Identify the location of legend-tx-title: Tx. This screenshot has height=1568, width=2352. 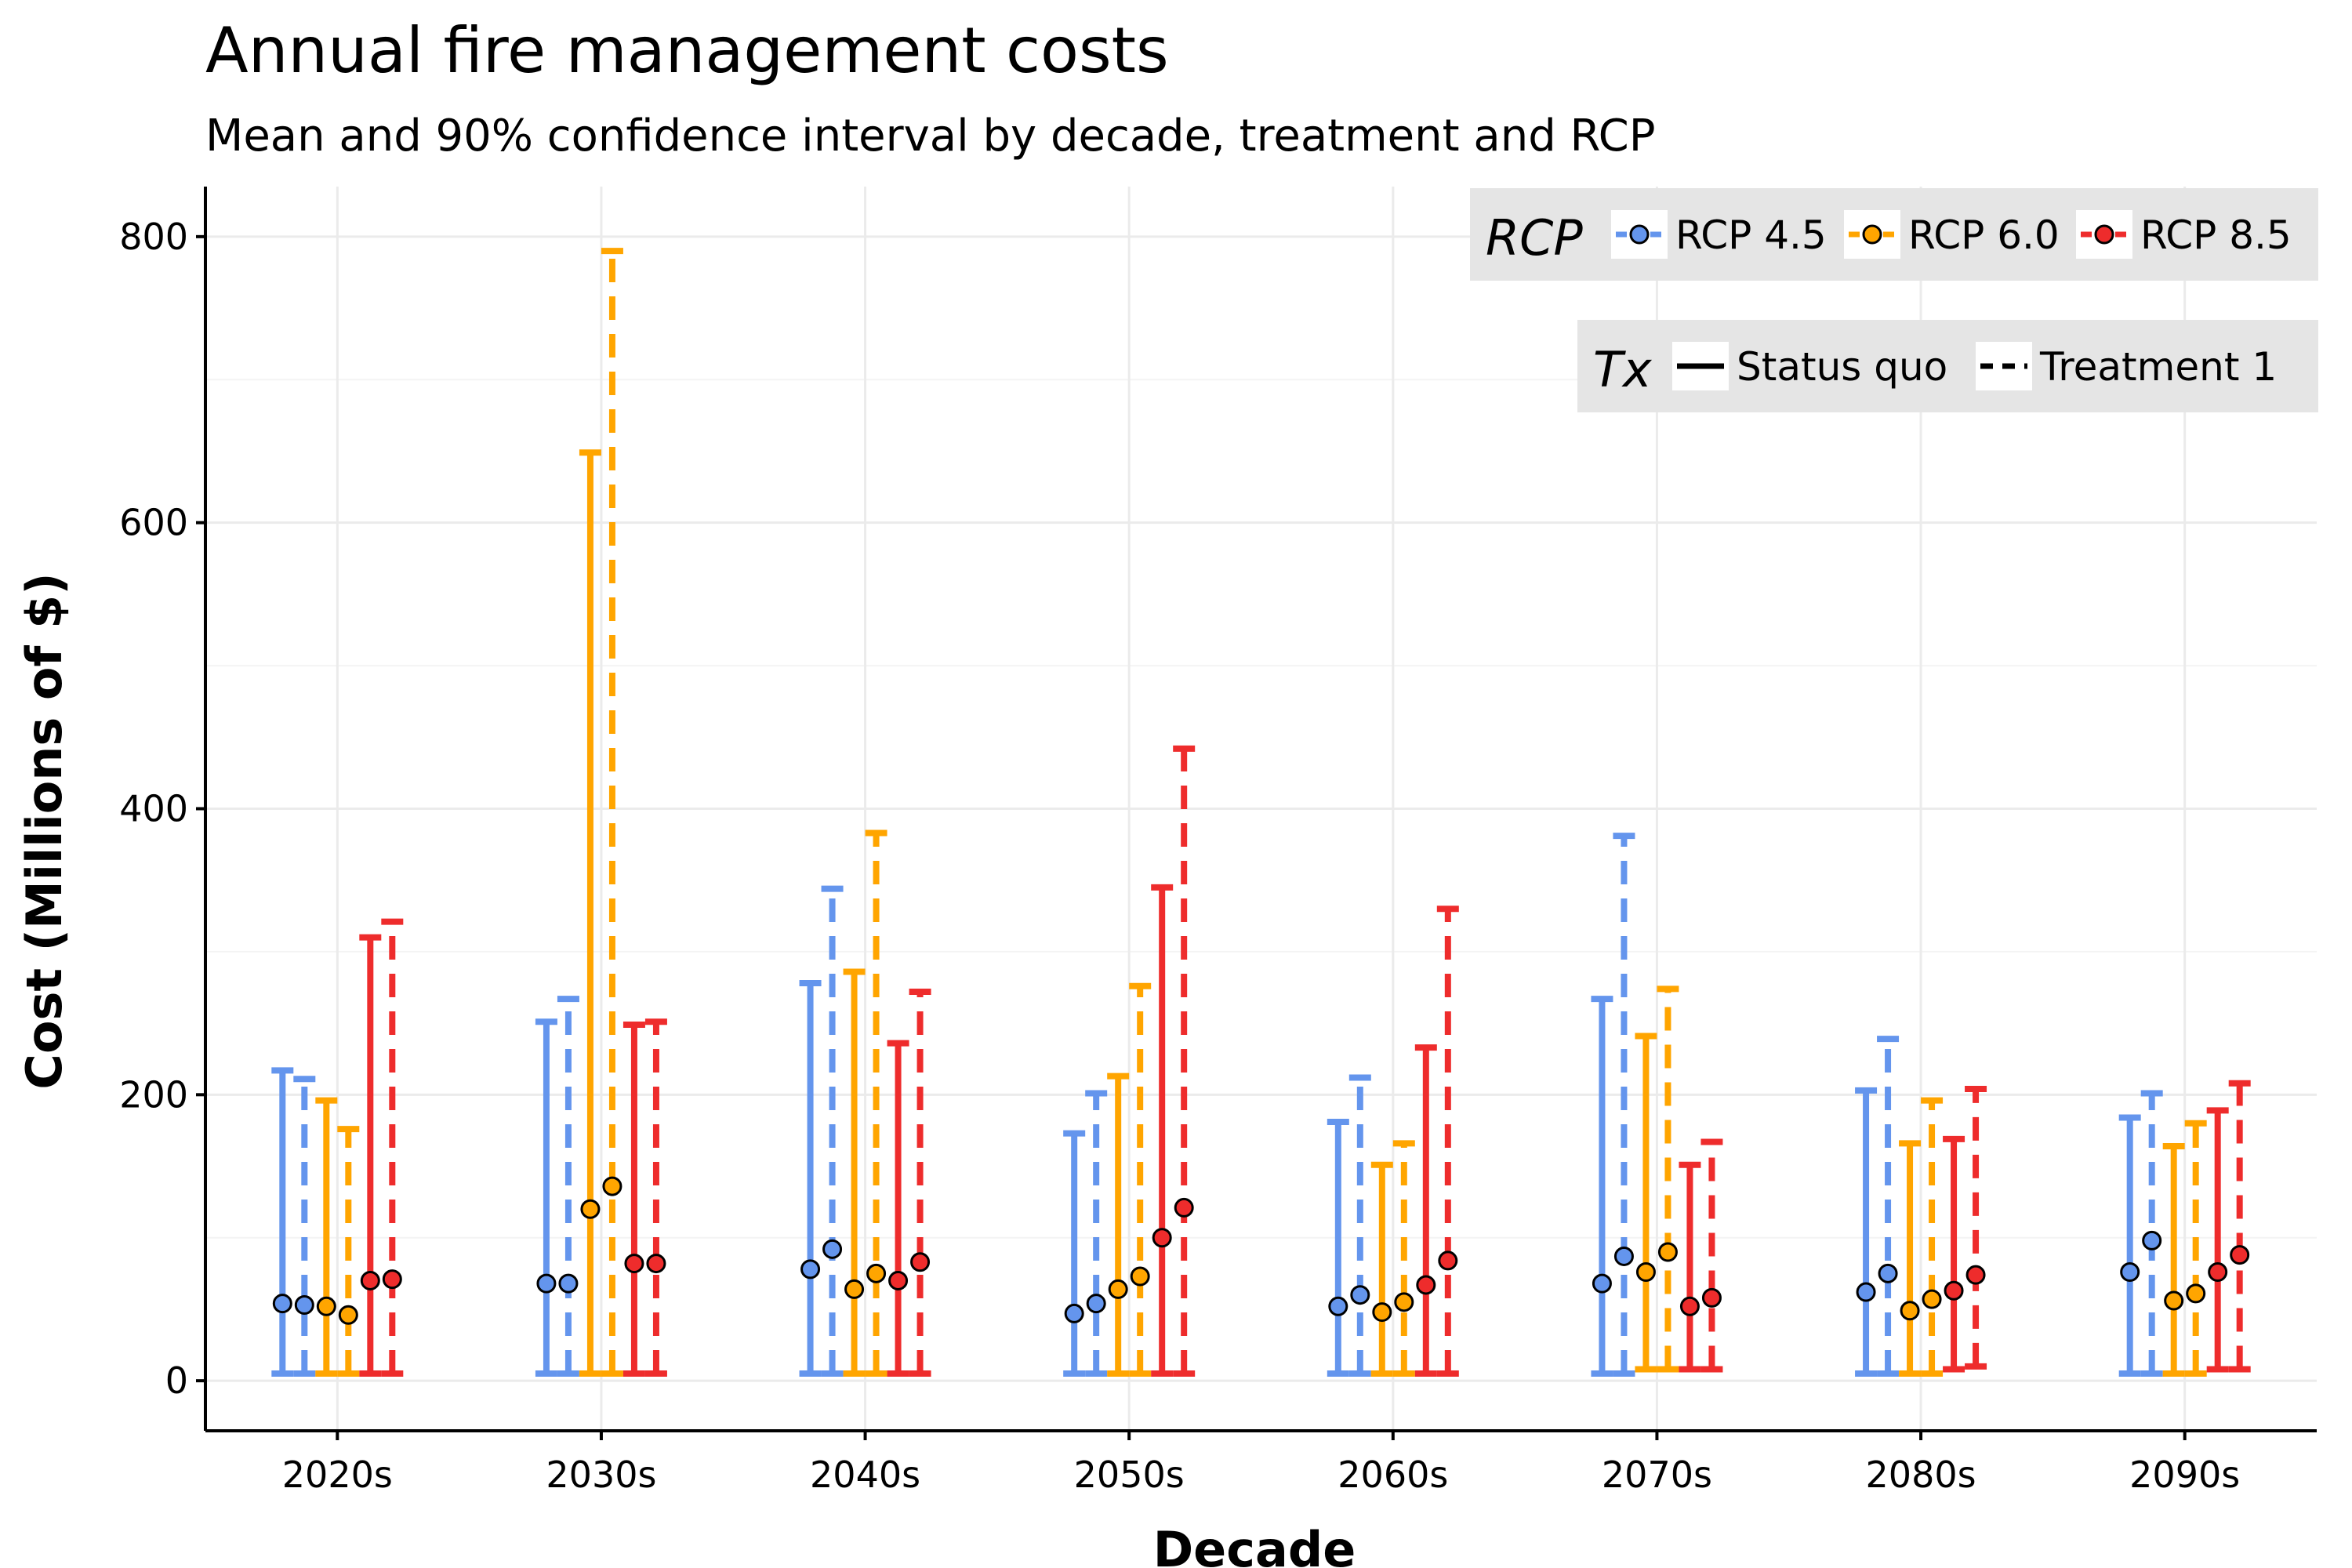
(1623, 369).